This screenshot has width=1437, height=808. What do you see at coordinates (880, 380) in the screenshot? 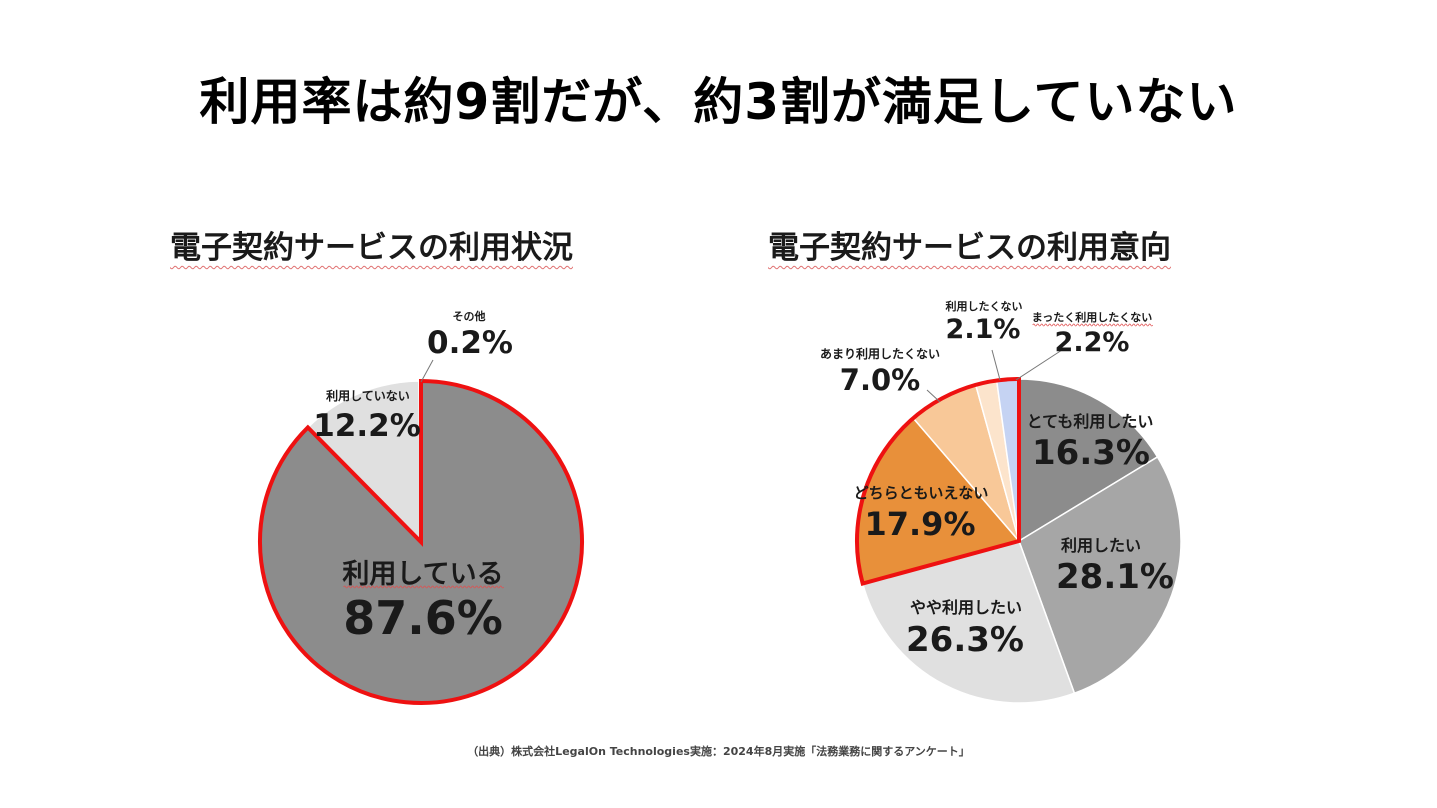
I see `slice-value: 7.0%` at bounding box center [880, 380].